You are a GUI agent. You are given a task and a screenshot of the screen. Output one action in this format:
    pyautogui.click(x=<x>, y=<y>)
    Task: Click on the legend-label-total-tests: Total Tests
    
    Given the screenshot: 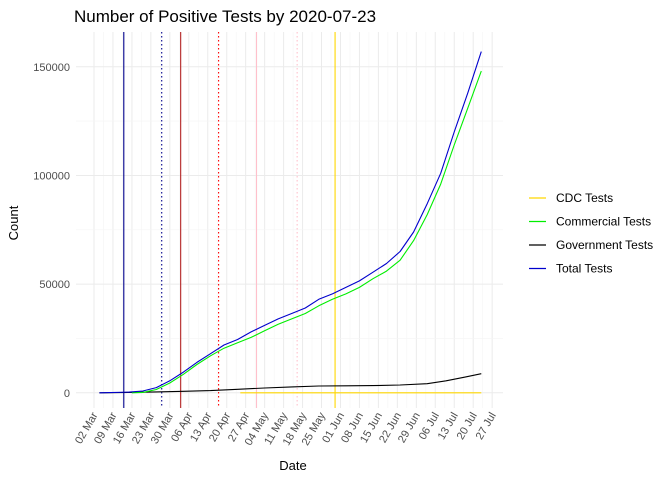 What is the action you would take?
    pyautogui.click(x=584, y=269)
    